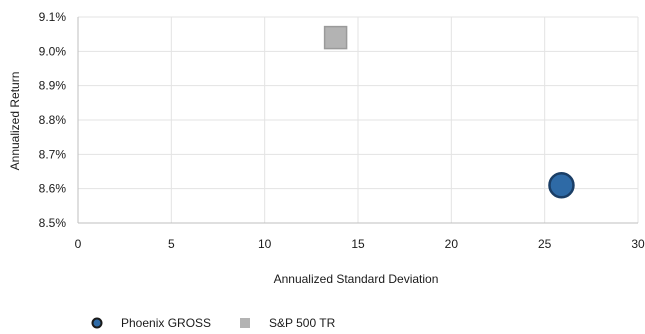 Image resolution: width=645 pixels, height=334 pixels. Describe the element at coordinates (15, 121) in the screenshot. I see `y-axis-title: Annualized Return` at that location.